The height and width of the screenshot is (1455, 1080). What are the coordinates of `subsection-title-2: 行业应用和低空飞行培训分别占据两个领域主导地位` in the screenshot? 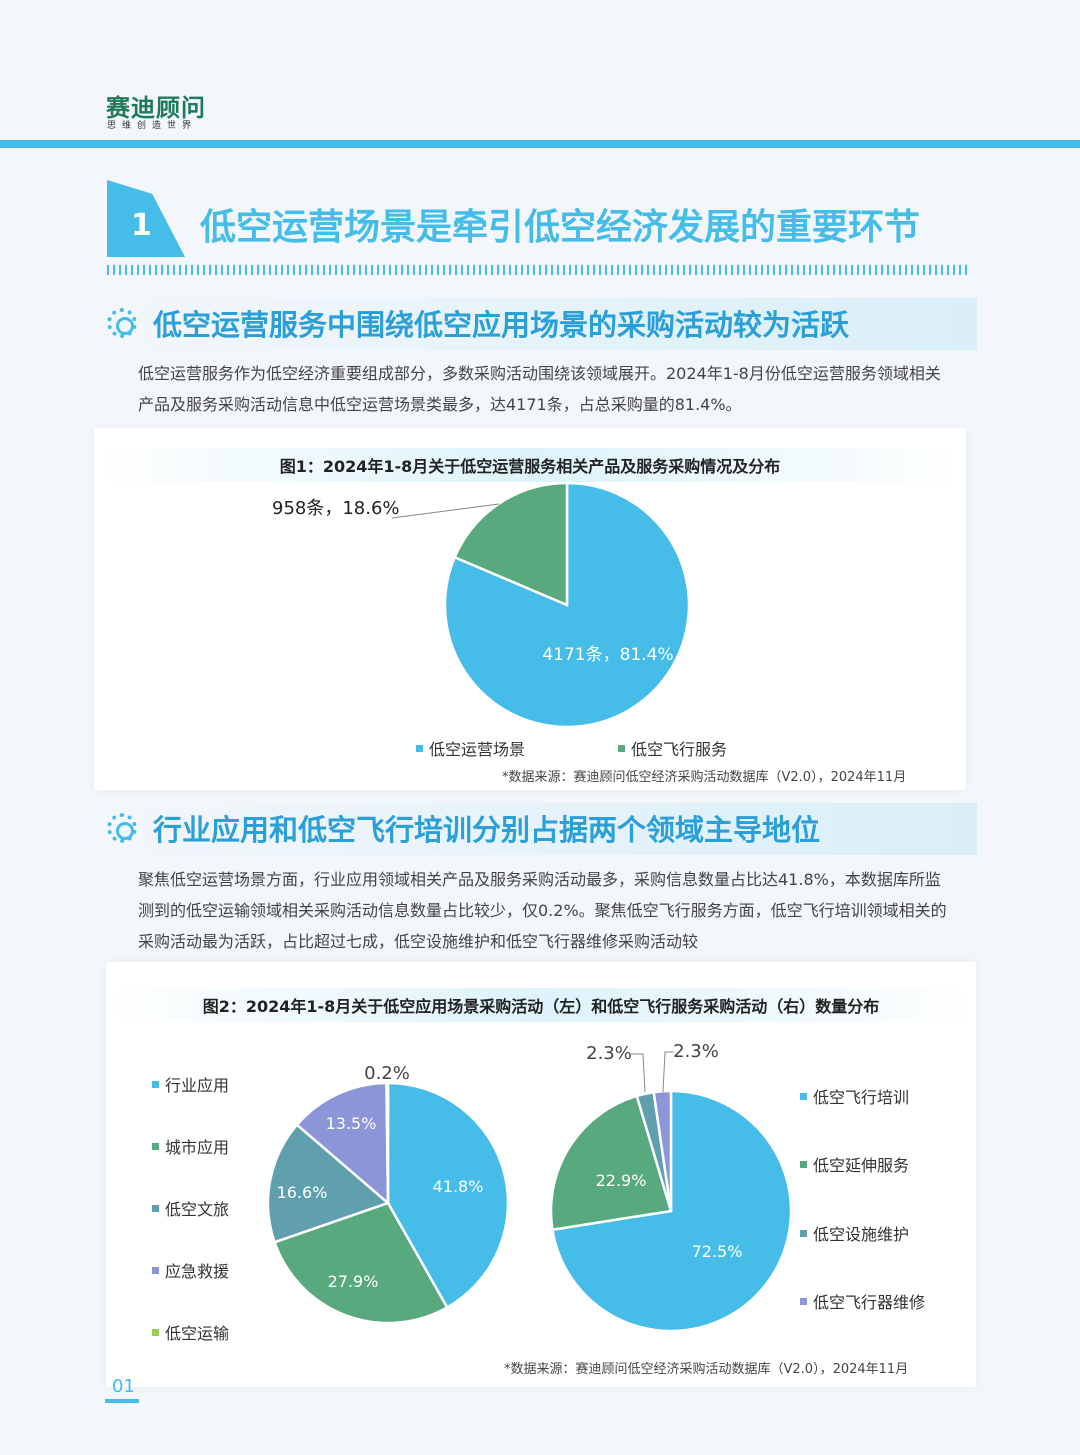 It's located at (541, 829).